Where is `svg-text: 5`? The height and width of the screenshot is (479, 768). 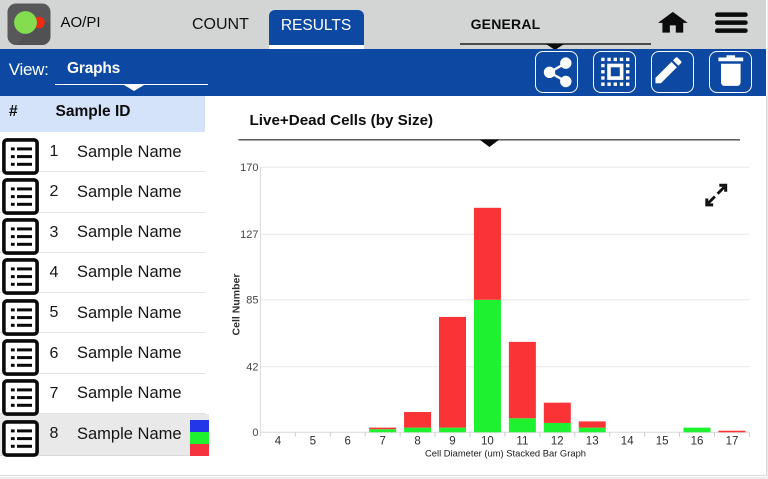
svg-text: 5 is located at coordinates (313, 441).